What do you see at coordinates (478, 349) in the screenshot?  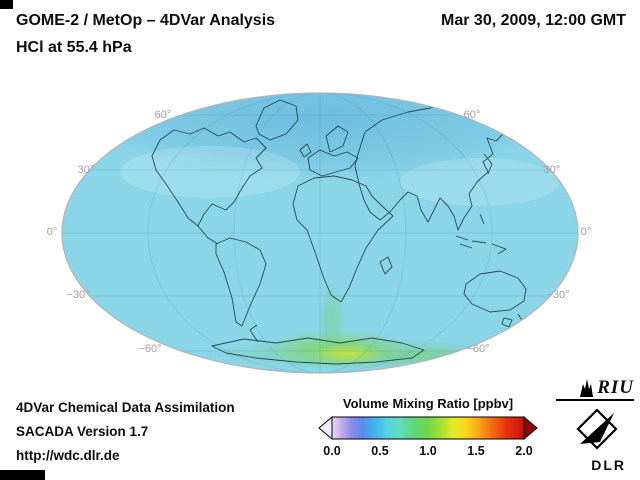 I see `lat-label-right-m60: −60°` at bounding box center [478, 349].